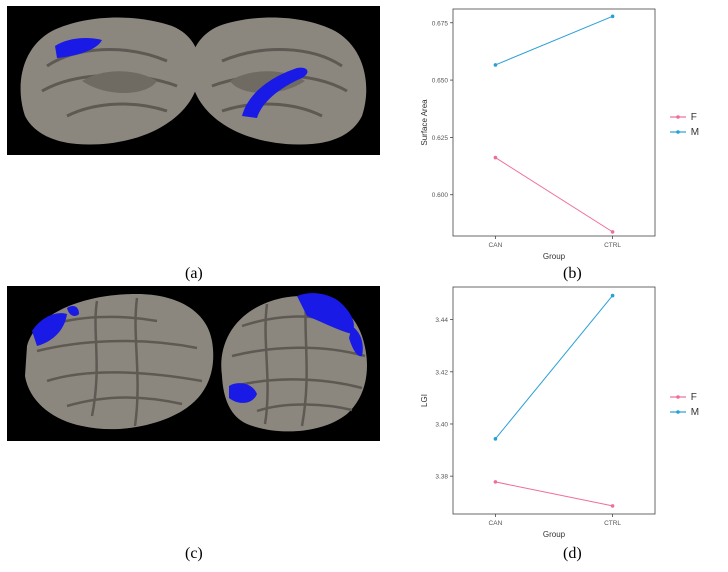  What do you see at coordinates (356, 341) in the screenshot?
I see `highlight-region-c4` at bounding box center [356, 341].